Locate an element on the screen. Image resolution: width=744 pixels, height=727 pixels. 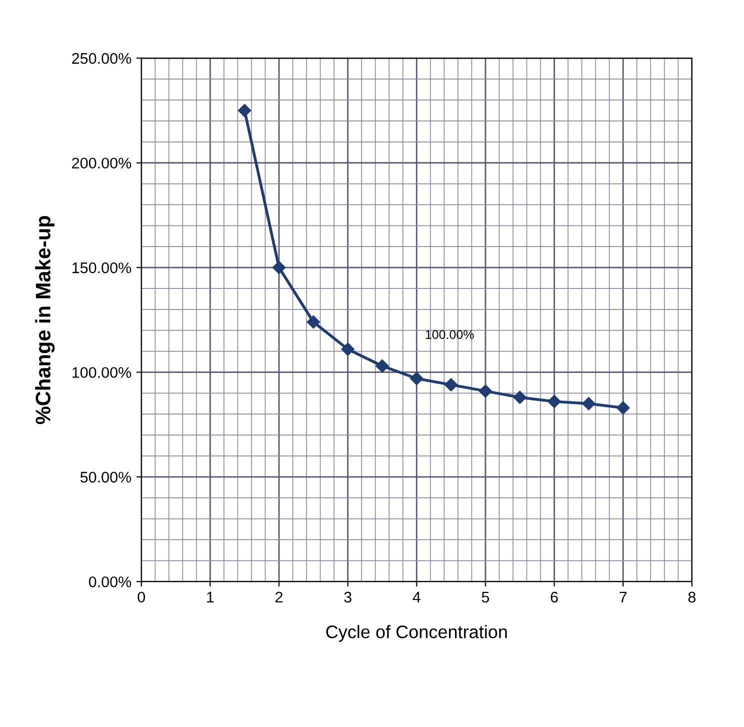
x-axis-title: Cycle of Concentration is located at coordinates (416, 633).